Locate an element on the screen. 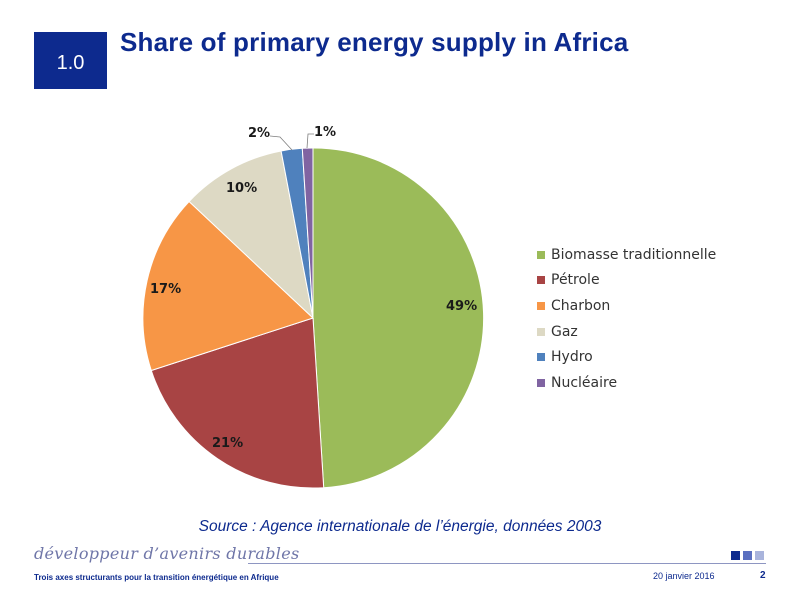 This screenshot has height=600, width=800. footer-date: 20 janvier 2016 is located at coordinates (684, 576).